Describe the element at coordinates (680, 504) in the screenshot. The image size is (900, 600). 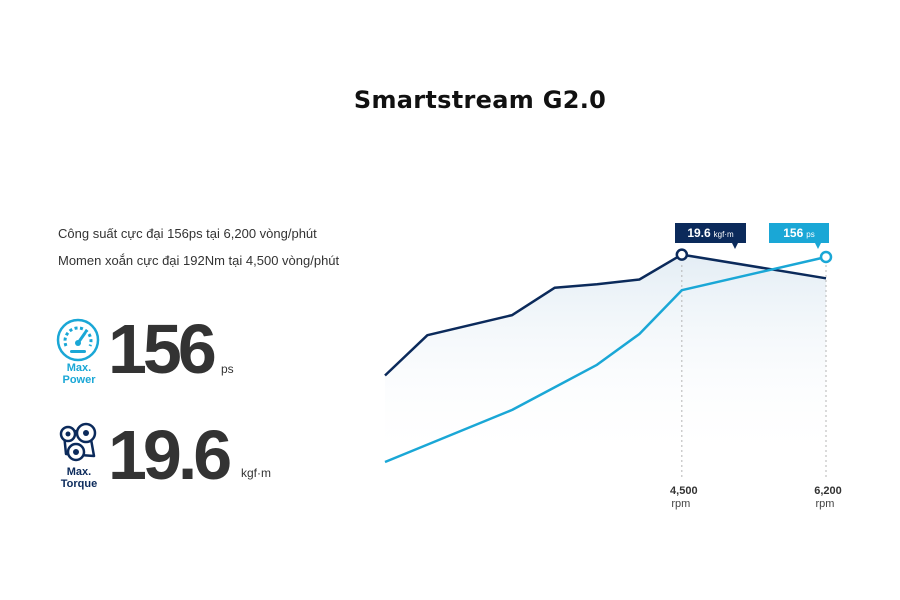
I see `x-tick-unit-4500: rpm` at that location.